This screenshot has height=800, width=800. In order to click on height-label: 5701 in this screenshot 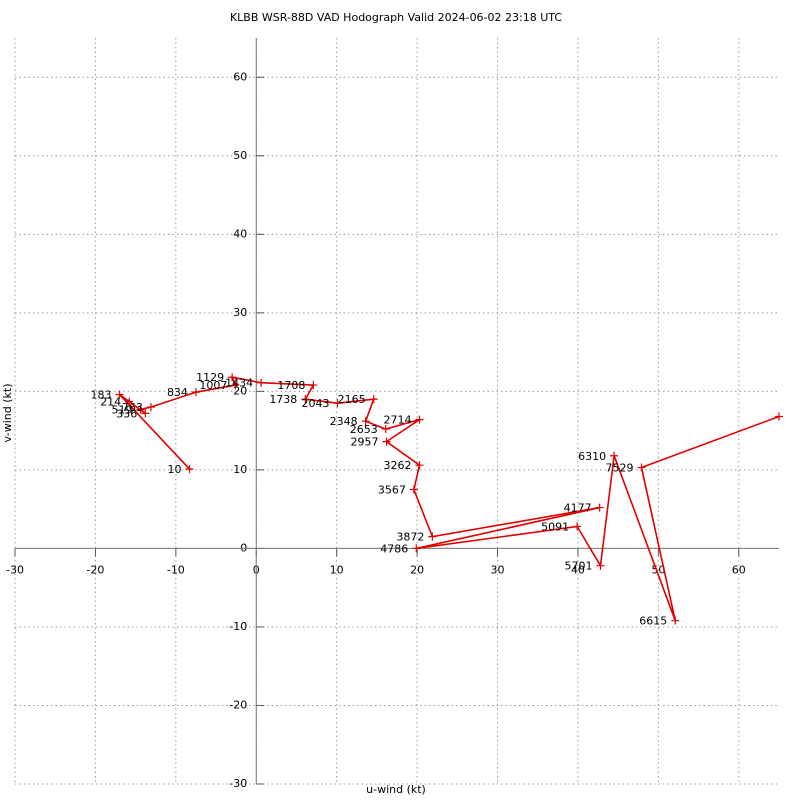, I will do `click(578, 566)`.